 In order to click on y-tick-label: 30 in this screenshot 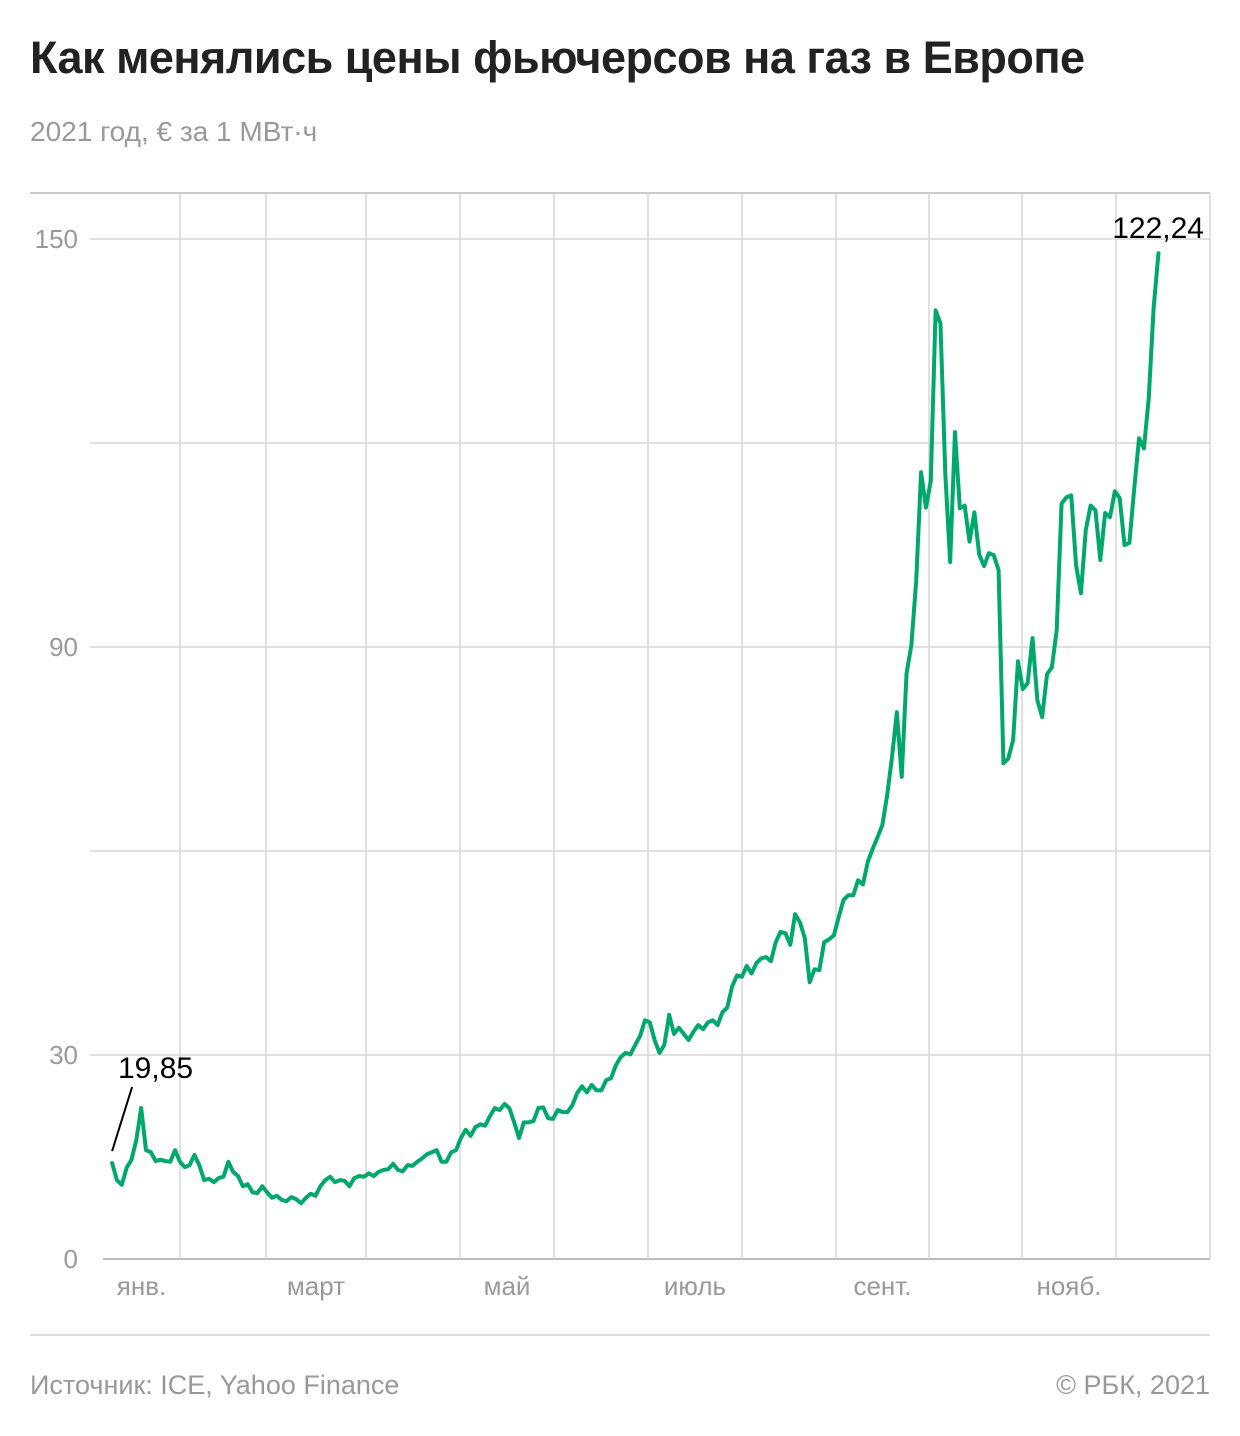, I will do `click(63, 1055)`.